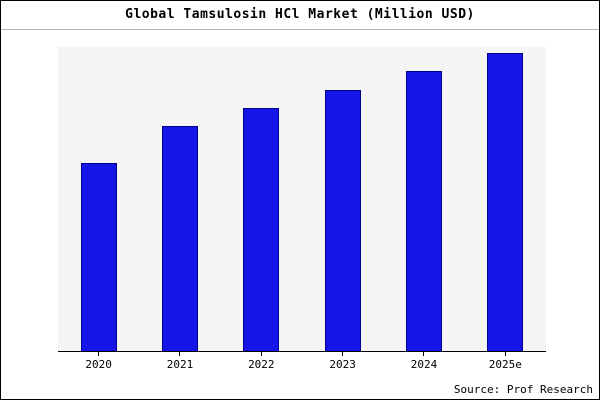 The height and width of the screenshot is (400, 600). What do you see at coordinates (505, 202) in the screenshot?
I see `bar-2025e` at bounding box center [505, 202].